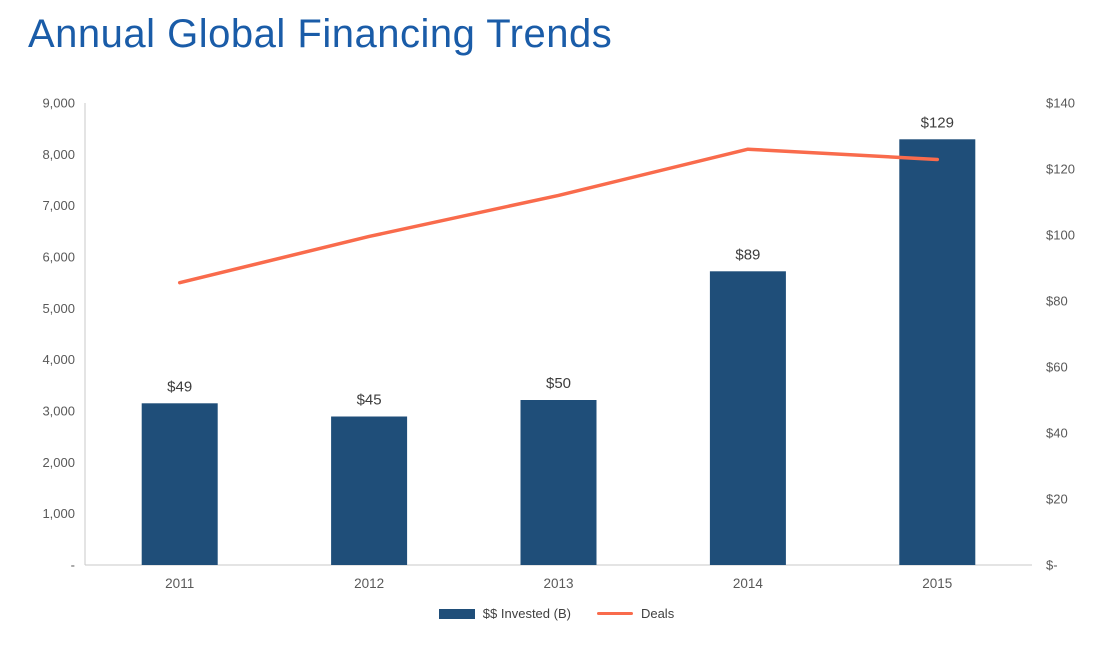 The height and width of the screenshot is (647, 1113). Describe the element at coordinates (58, 462) in the screenshot. I see `left-axis-tick-label: 2,000` at that location.